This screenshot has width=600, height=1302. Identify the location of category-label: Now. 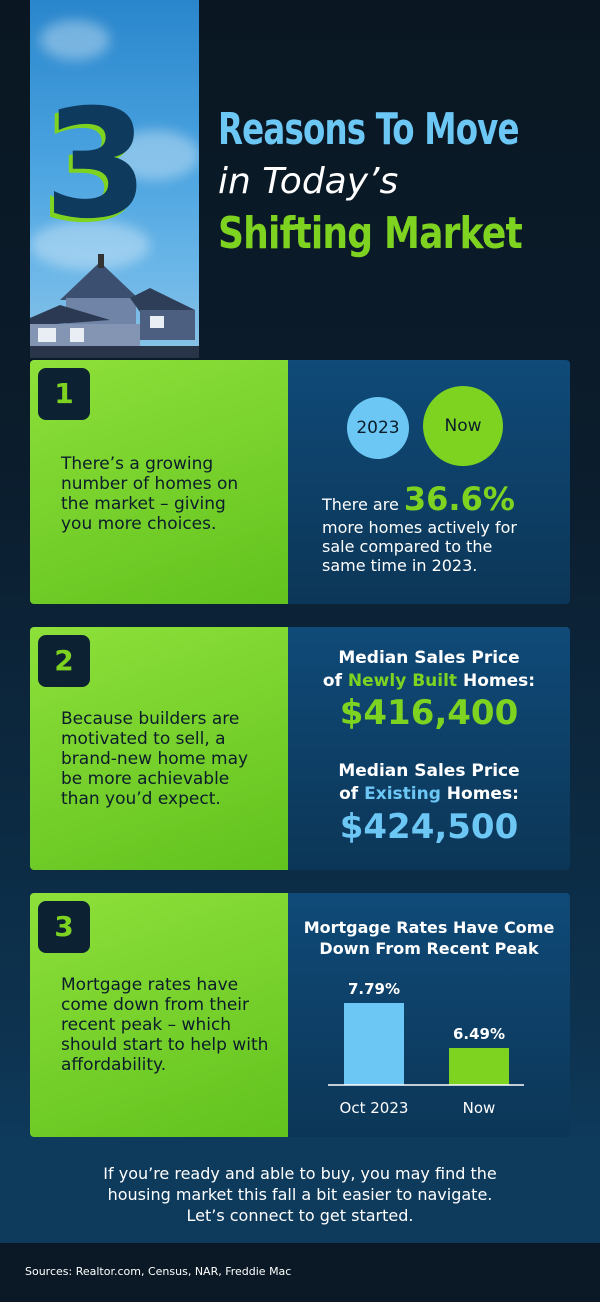
(479, 1108).